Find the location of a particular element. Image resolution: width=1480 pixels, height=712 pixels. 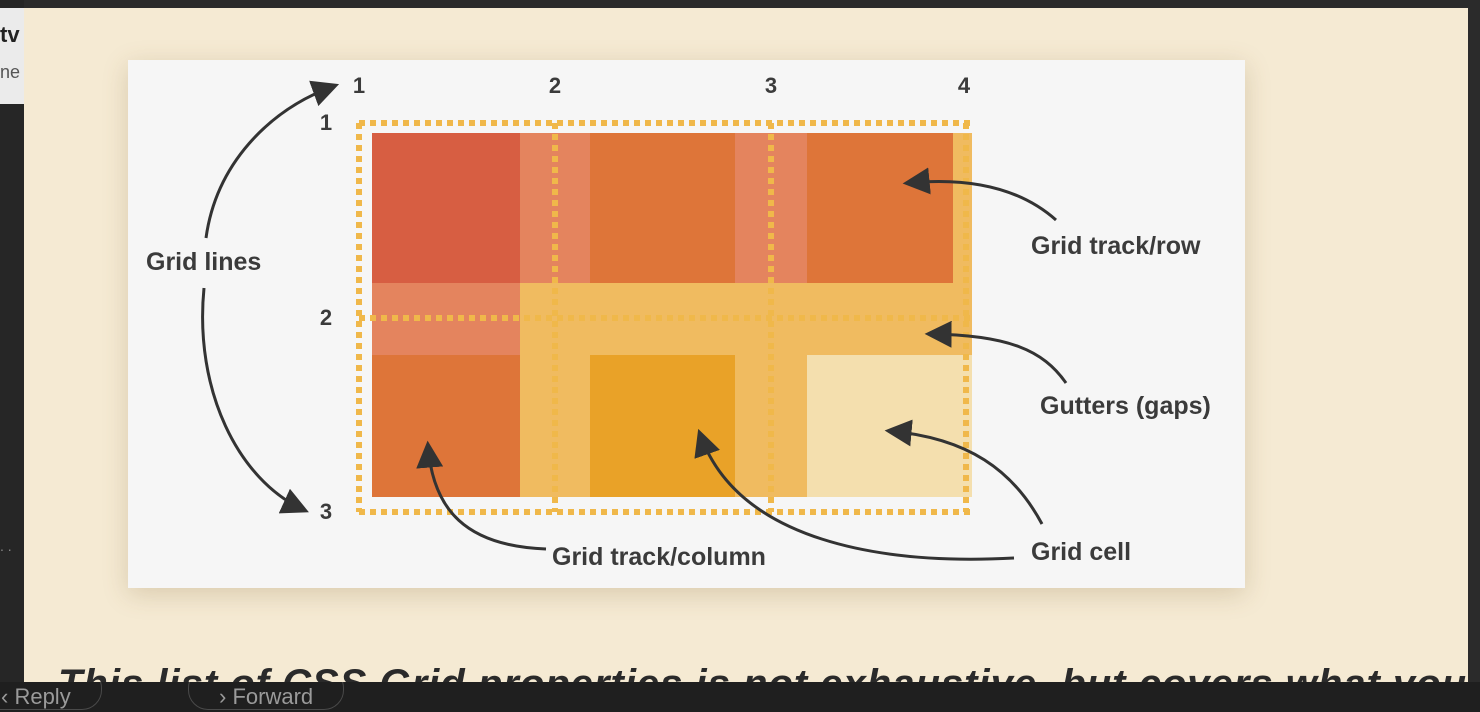

arrow-grid-lines-down is located at coordinates (255, 400).